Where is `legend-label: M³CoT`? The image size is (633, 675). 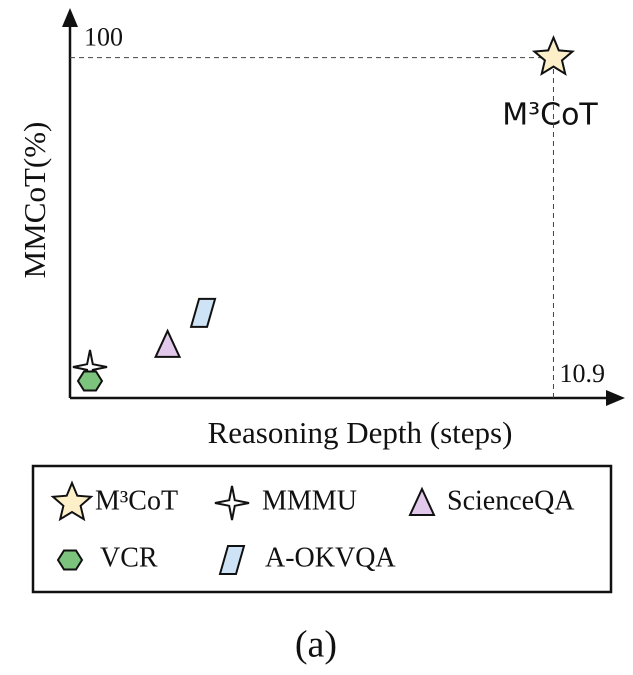
legend-label: M³CoT is located at coordinates (136, 500).